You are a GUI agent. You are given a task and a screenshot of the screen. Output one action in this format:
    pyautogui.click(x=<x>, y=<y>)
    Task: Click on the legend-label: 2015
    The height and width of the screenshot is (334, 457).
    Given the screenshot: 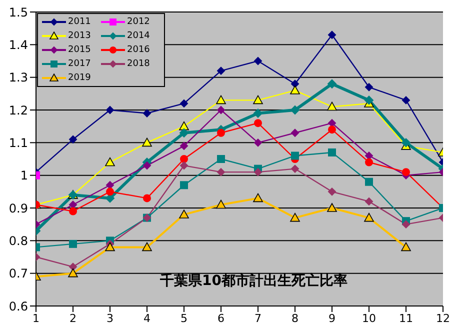 What is the action you would take?
    pyautogui.click(x=79, y=50)
    